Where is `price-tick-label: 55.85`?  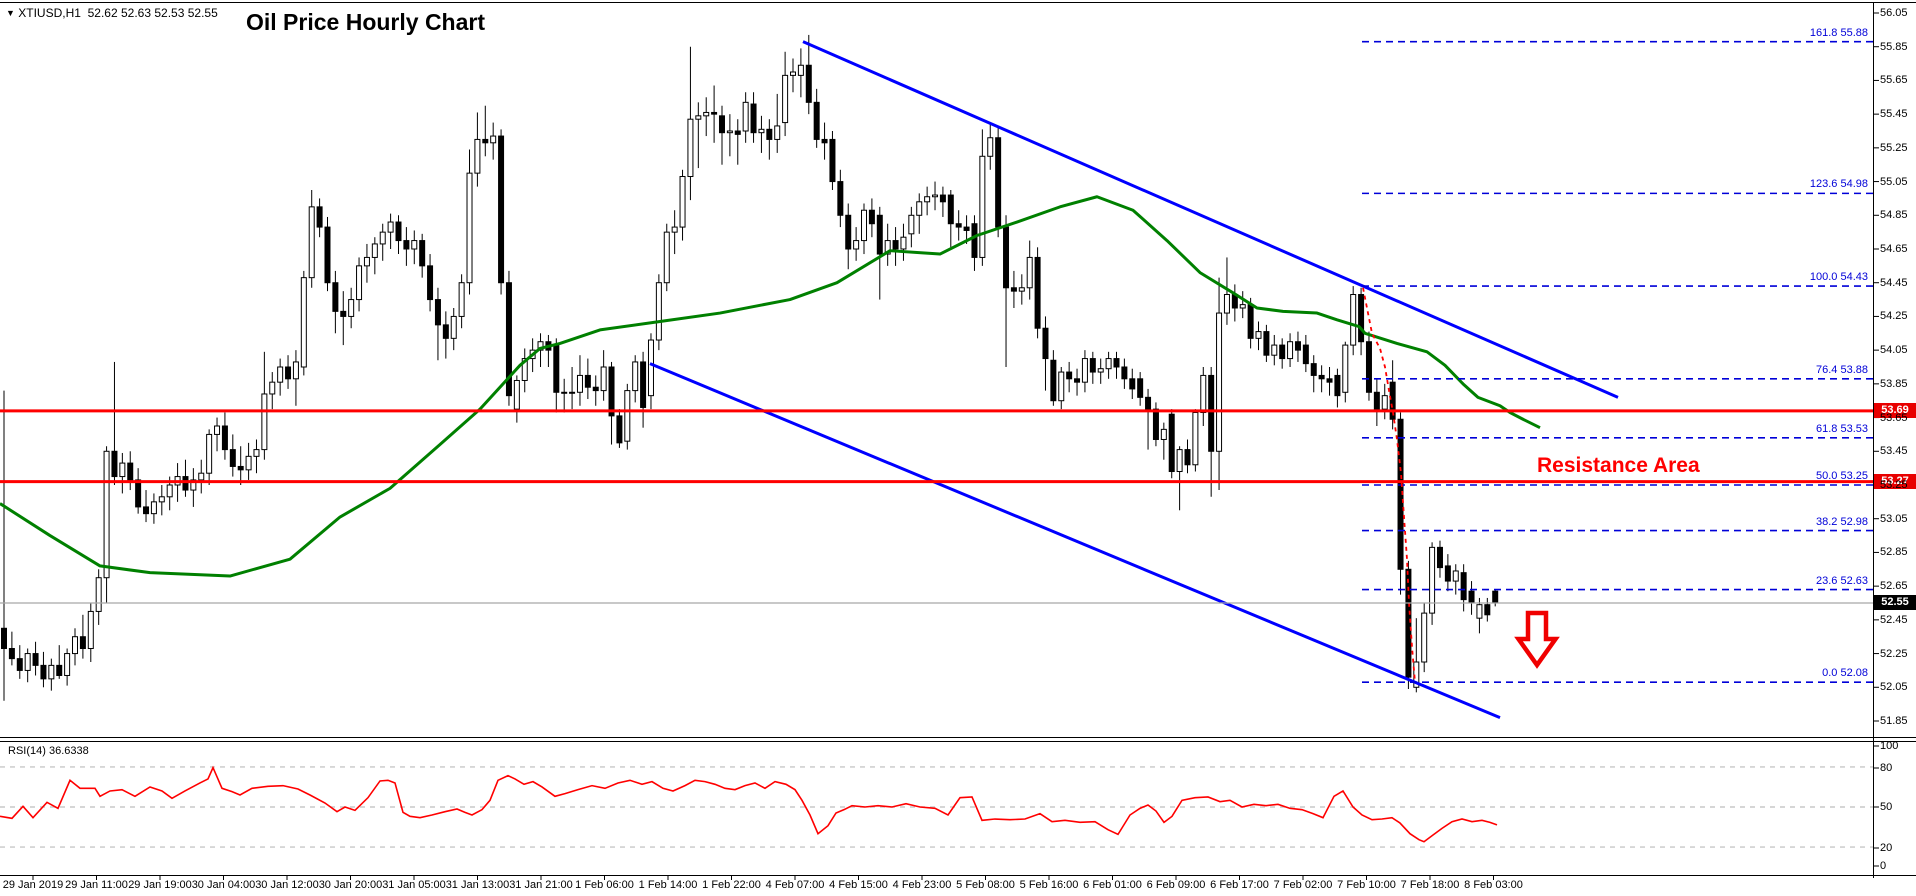
price-tick-label: 55.85 is located at coordinates (1894, 46).